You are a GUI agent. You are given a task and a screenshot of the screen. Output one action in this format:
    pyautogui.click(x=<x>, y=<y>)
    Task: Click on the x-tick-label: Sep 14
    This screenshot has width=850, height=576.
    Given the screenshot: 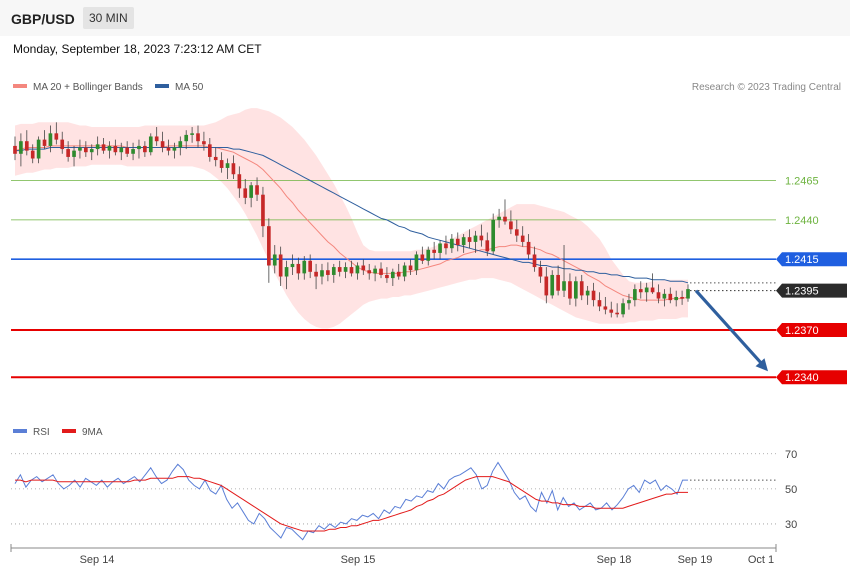 What is the action you would take?
    pyautogui.click(x=97, y=560)
    